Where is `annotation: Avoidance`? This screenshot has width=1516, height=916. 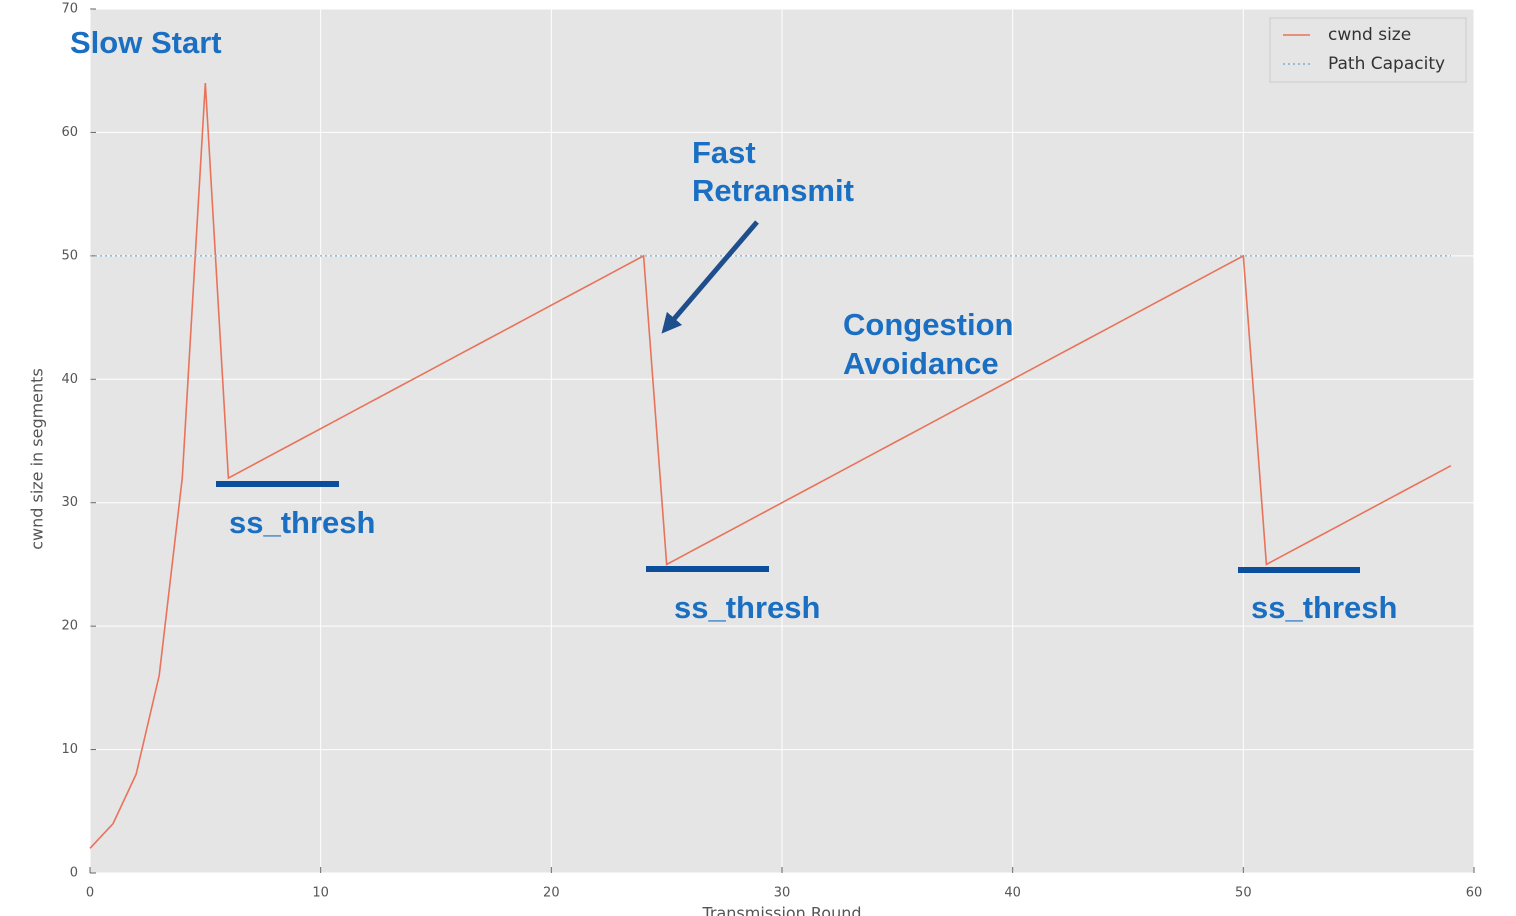
annotation: Avoidance is located at coordinates (921, 363).